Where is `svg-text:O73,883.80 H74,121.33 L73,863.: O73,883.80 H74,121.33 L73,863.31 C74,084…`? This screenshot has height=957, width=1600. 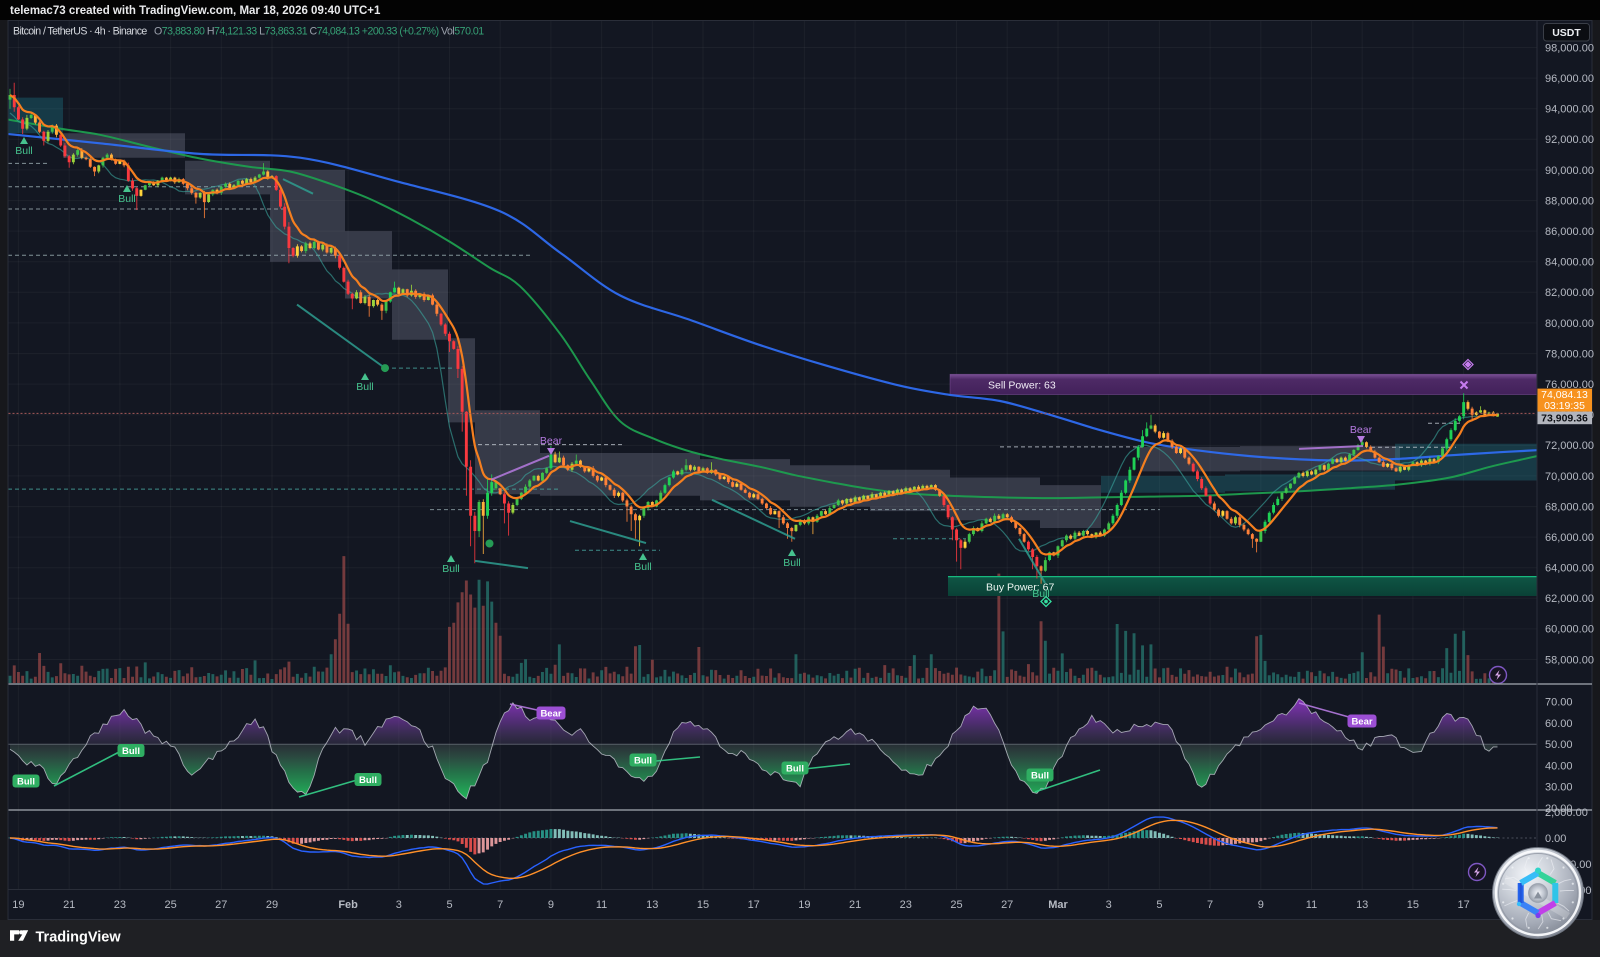
svg-text:O73,883.80 H74,121.33 L73,863.: O73,883.80 H74,121.33 L73,863.31 C74,084… is located at coordinates (319, 32).